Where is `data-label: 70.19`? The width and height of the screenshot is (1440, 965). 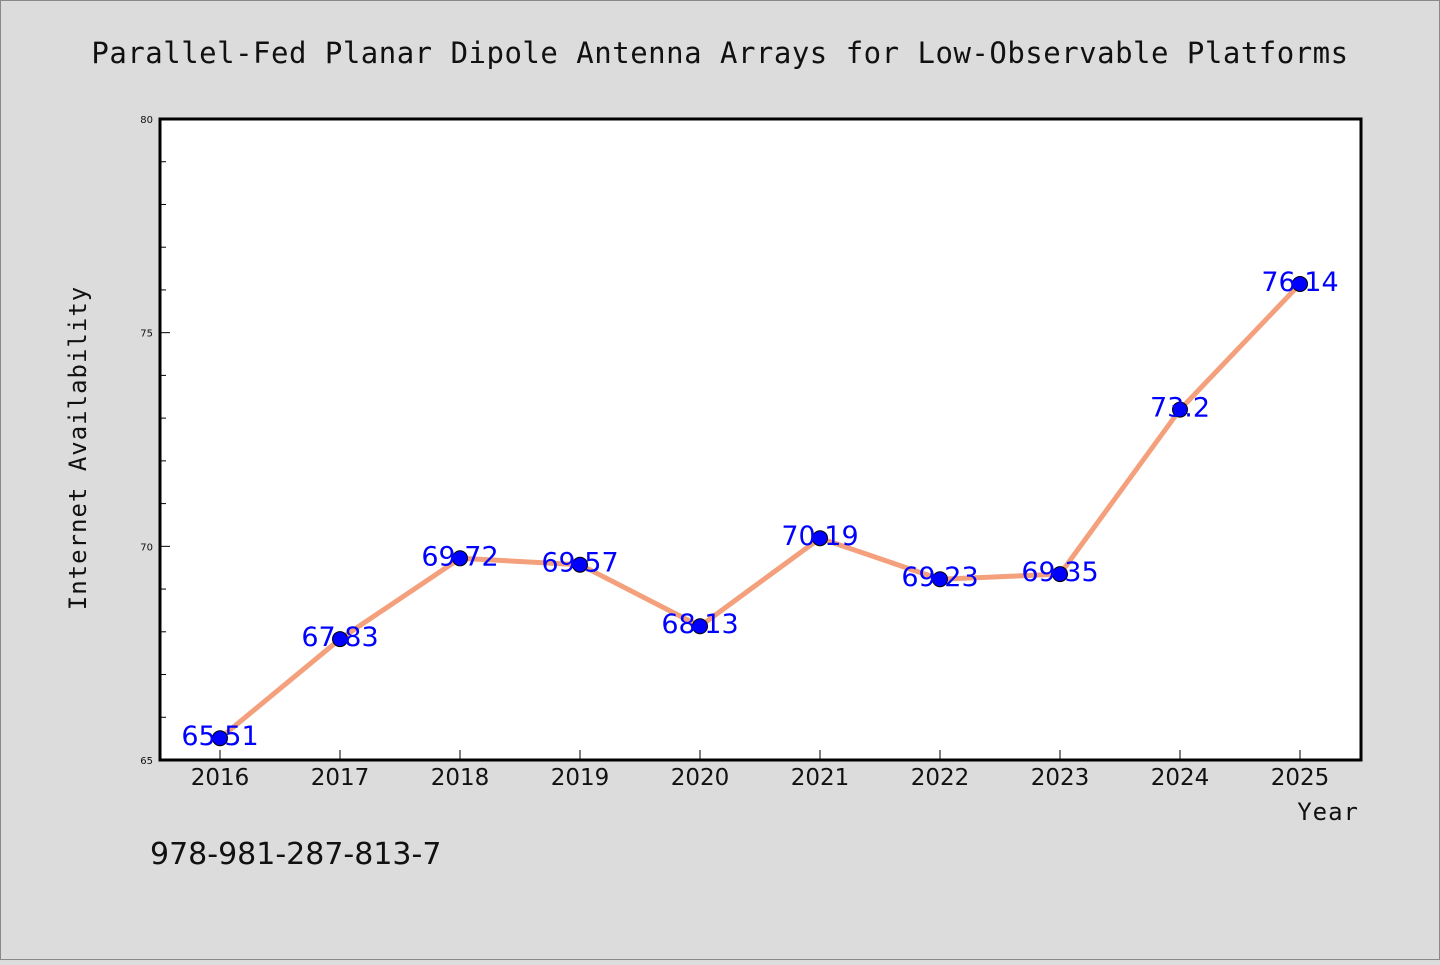
data-label: 70.19 is located at coordinates (819, 536).